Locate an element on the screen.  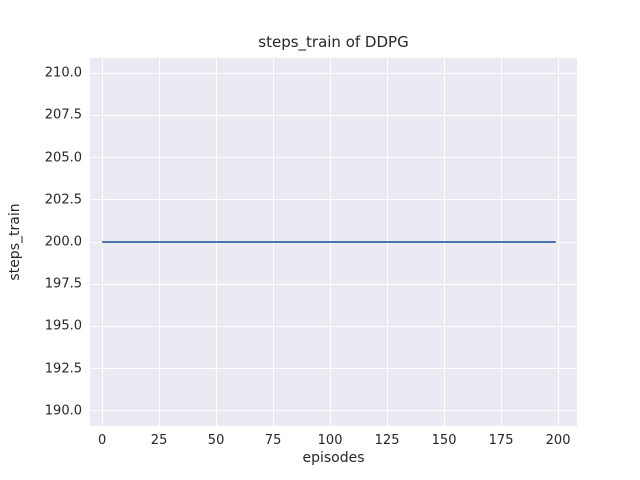
y-axis-label: steps_train is located at coordinates (15, 242).